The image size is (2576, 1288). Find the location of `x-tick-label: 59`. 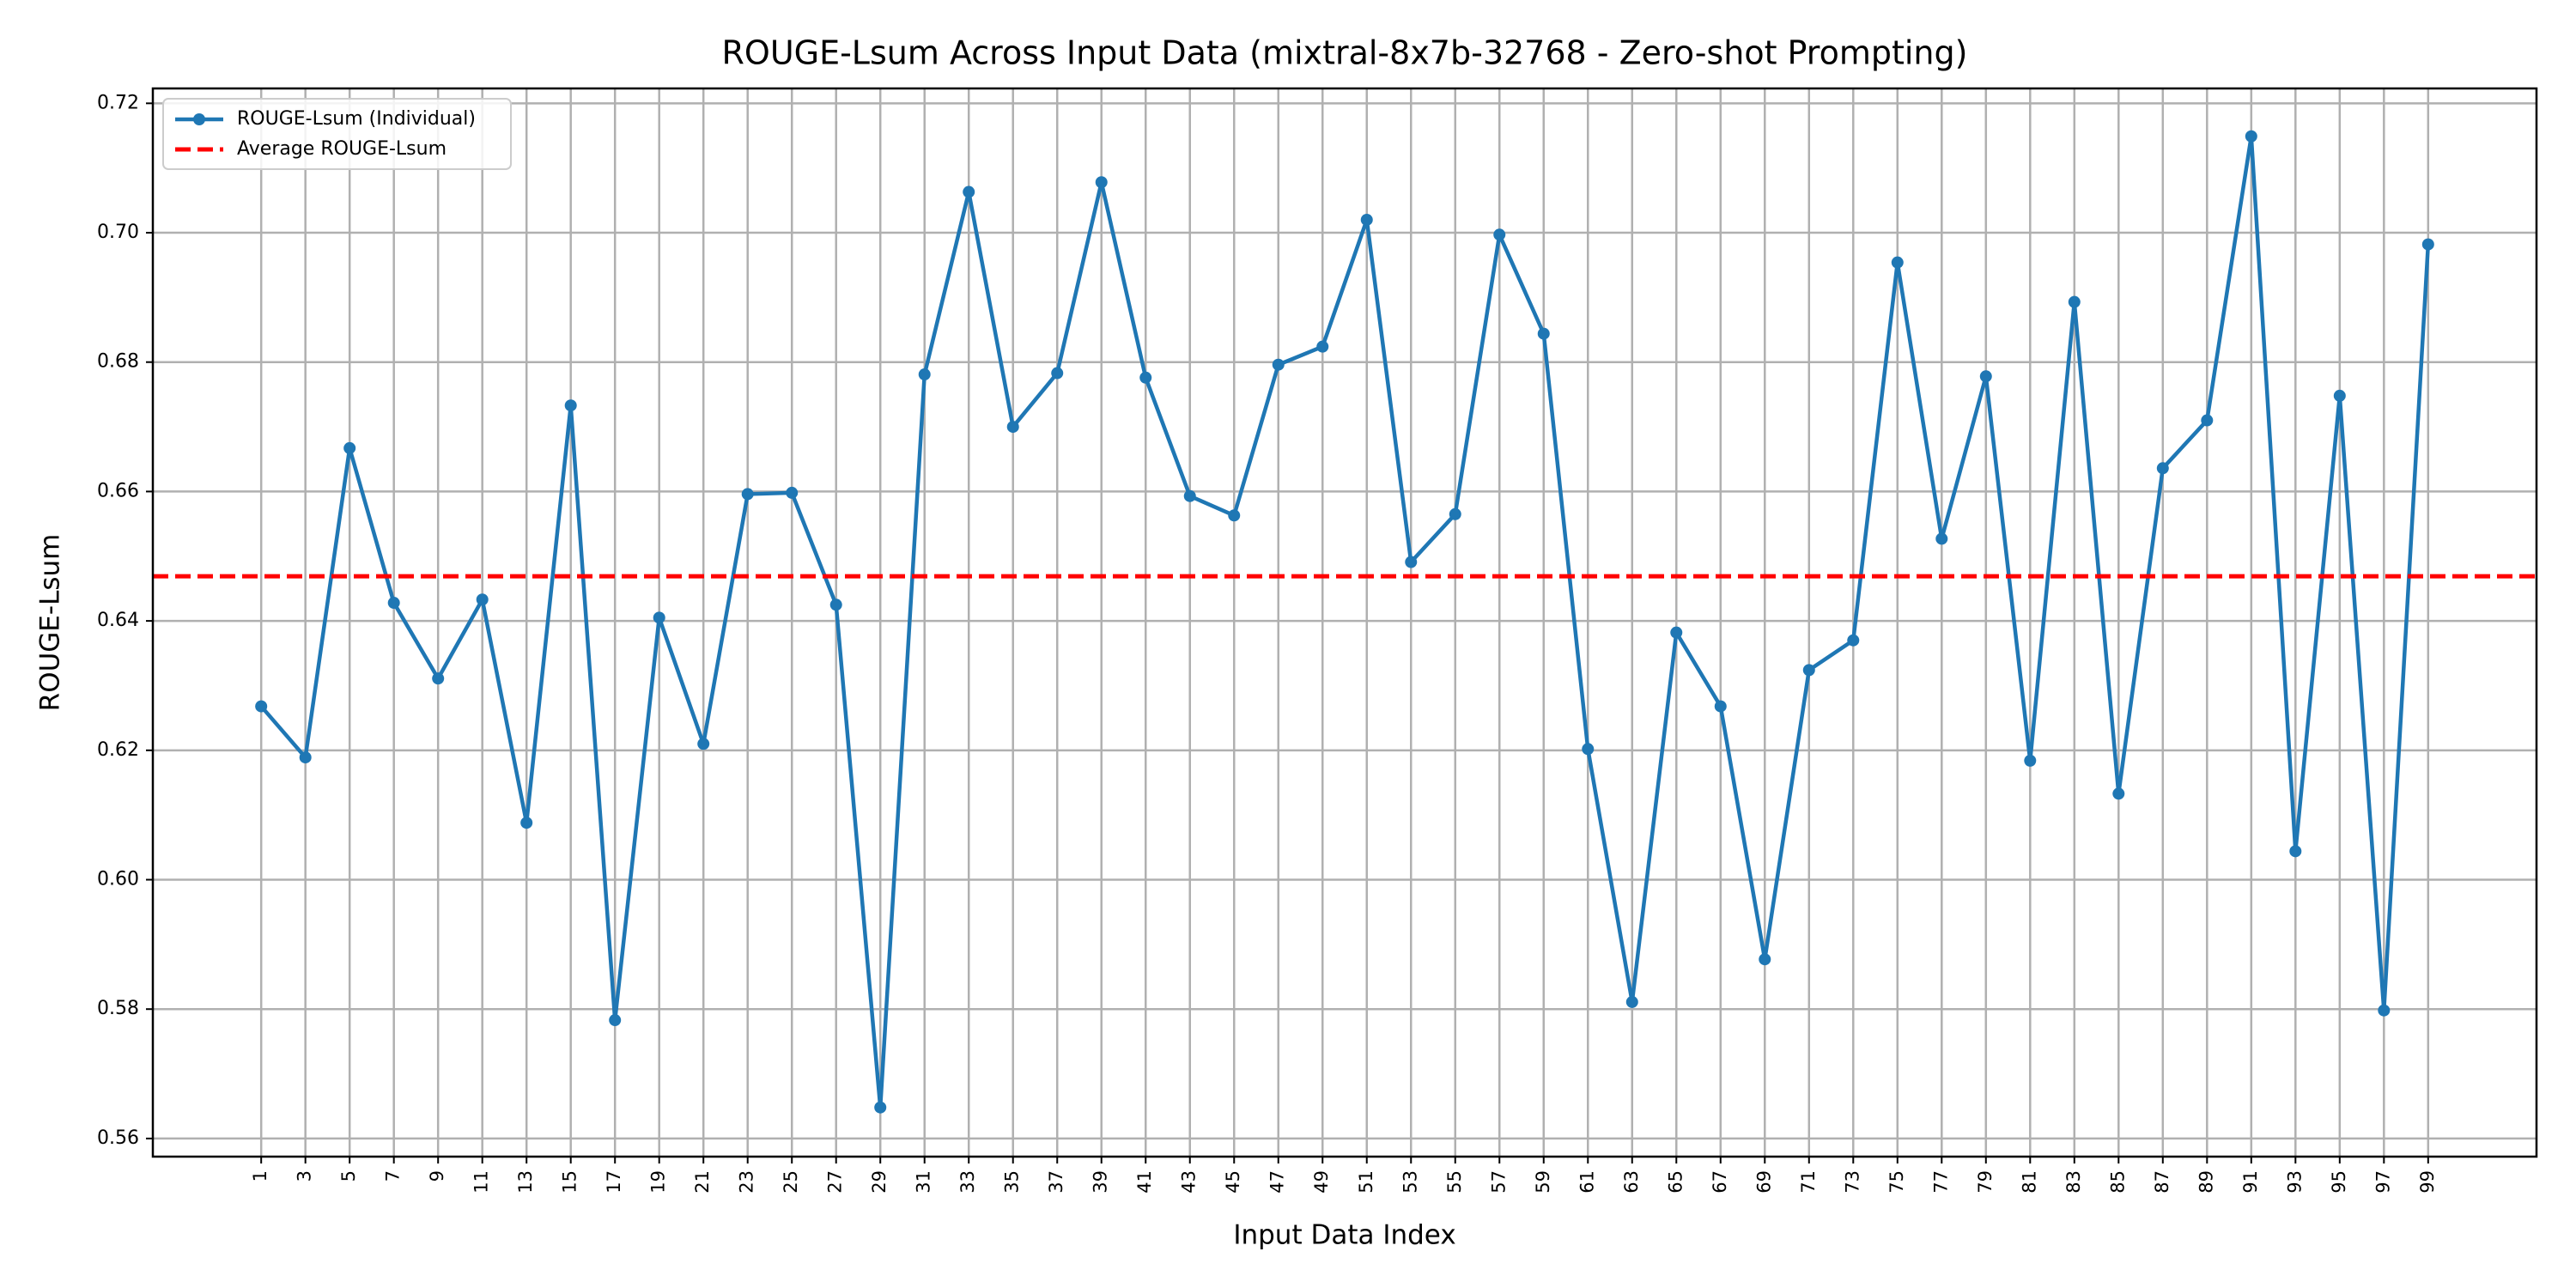

x-tick-label: 59 is located at coordinates (1543, 1182).